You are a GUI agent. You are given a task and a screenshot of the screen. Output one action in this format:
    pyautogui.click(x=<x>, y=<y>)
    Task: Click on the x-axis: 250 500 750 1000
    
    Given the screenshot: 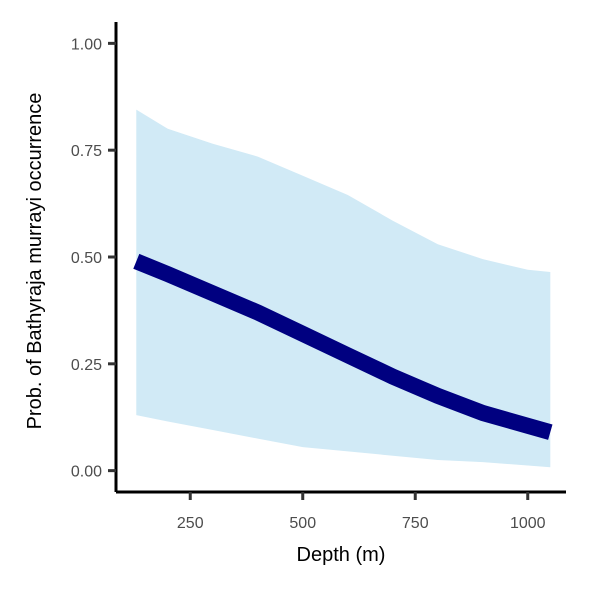 What is the action you would take?
    pyautogui.click(x=341, y=511)
    